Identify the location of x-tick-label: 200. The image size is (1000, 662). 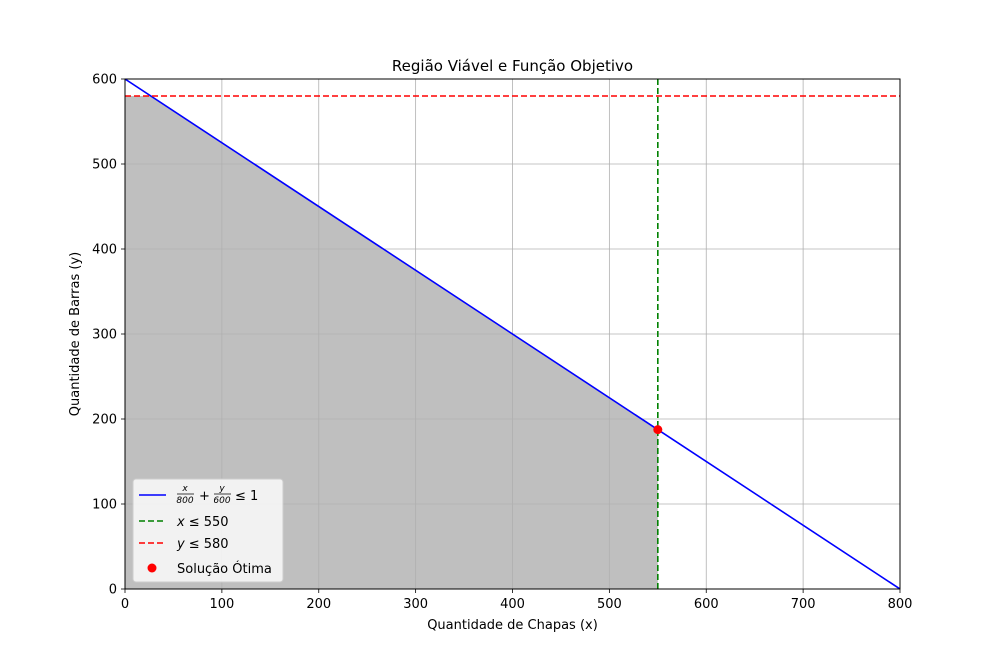
(318, 604).